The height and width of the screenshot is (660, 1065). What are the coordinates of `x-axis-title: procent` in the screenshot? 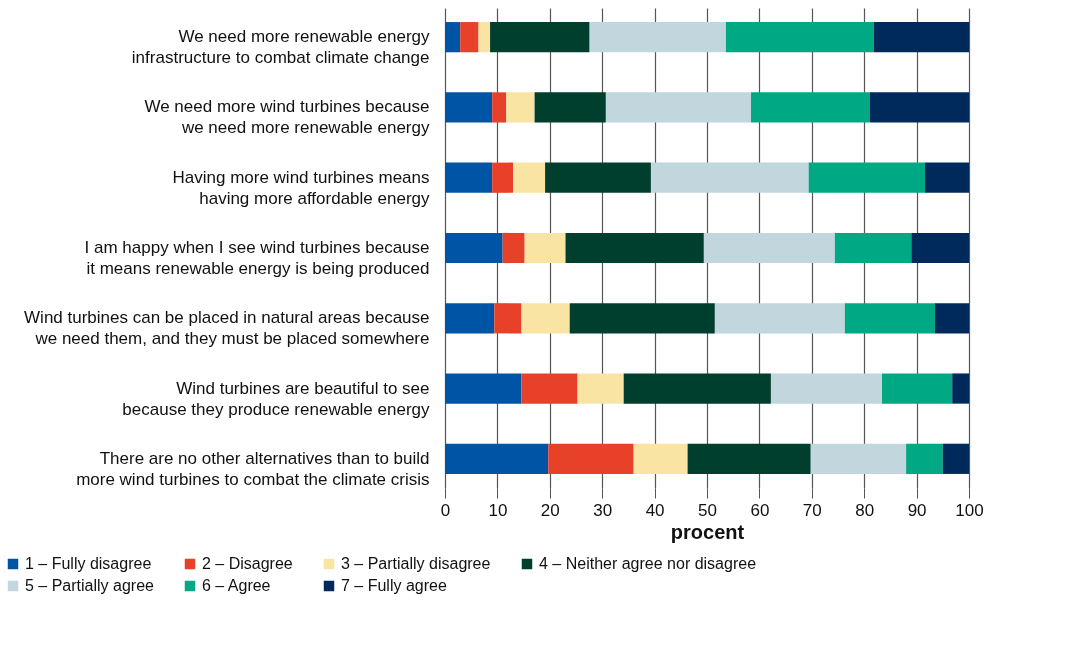 It's located at (707, 531).